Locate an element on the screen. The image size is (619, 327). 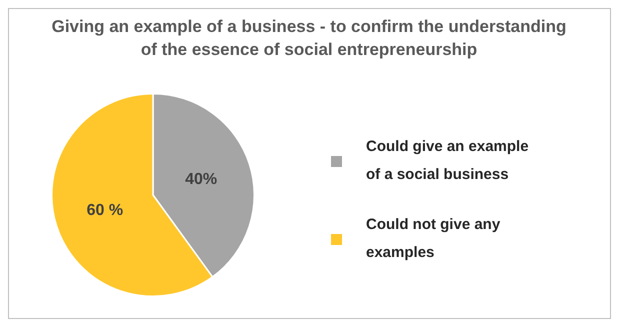
data-label: 40% is located at coordinates (201, 179).